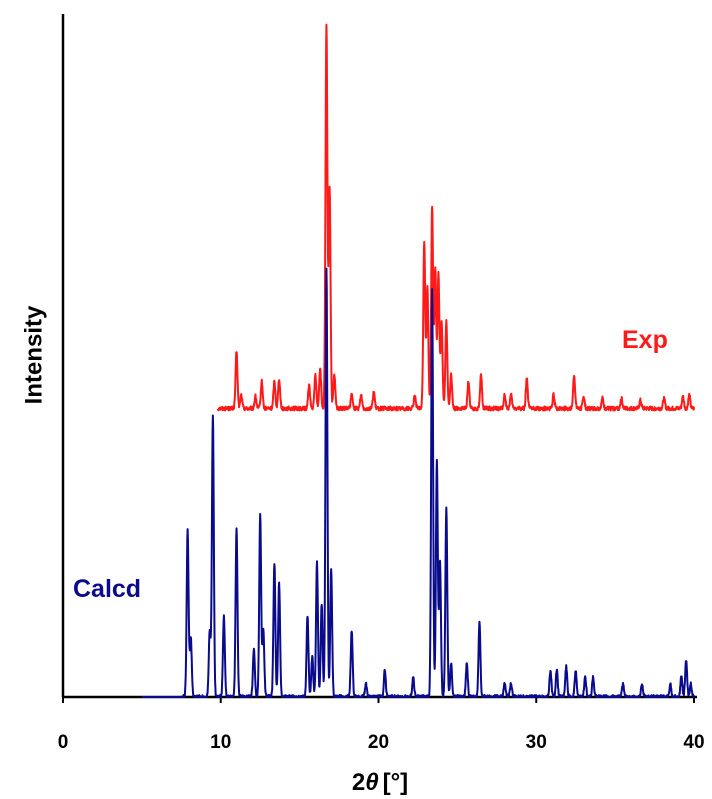 The width and height of the screenshot is (712, 799). Describe the element at coordinates (371, 782) in the screenshot. I see `x-axis-title-symbol: θ` at that location.